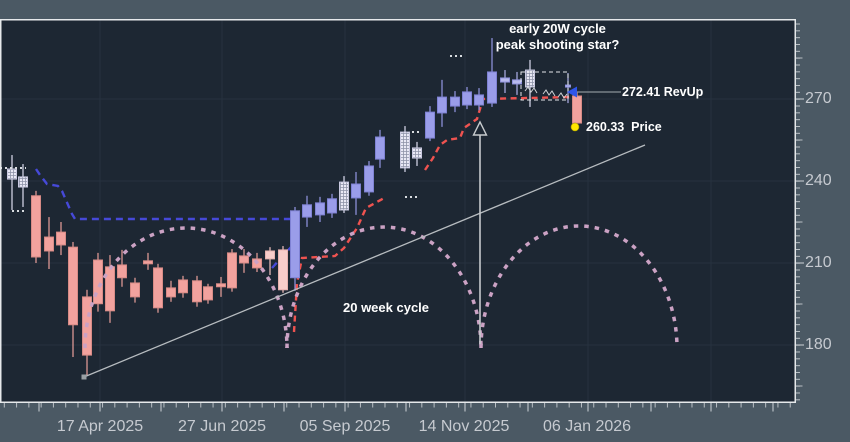  Describe the element at coordinates (544, 86) in the screenshot. I see `selection-box` at that location.